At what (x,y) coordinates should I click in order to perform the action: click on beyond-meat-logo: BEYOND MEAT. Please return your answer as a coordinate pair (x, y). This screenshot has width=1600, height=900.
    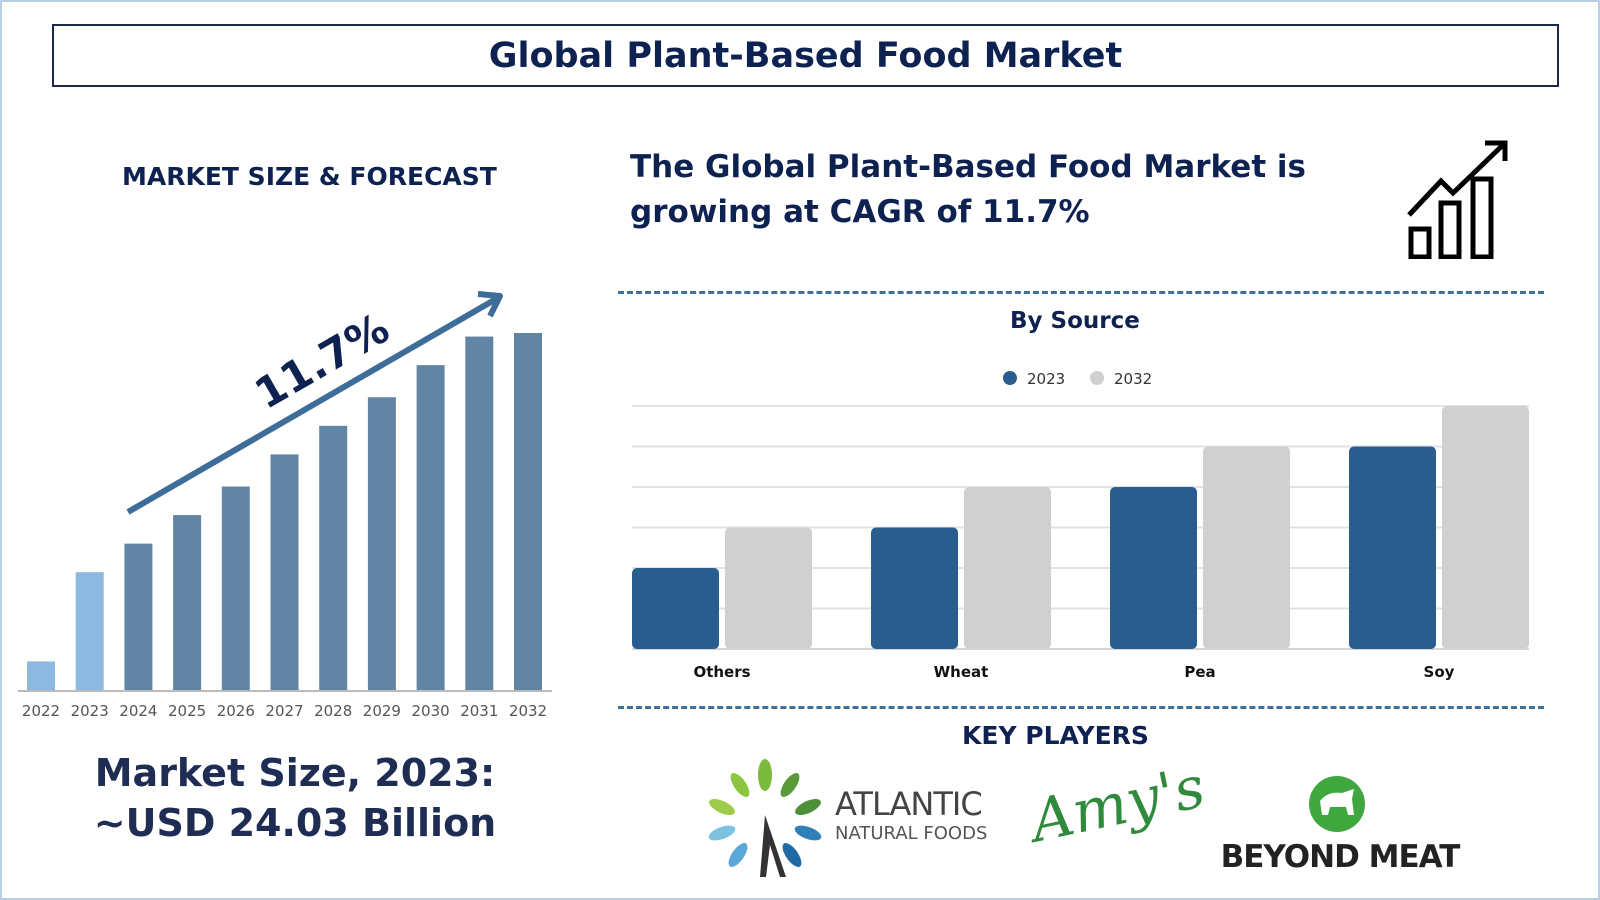
    Looking at the image, I should click on (1340, 825).